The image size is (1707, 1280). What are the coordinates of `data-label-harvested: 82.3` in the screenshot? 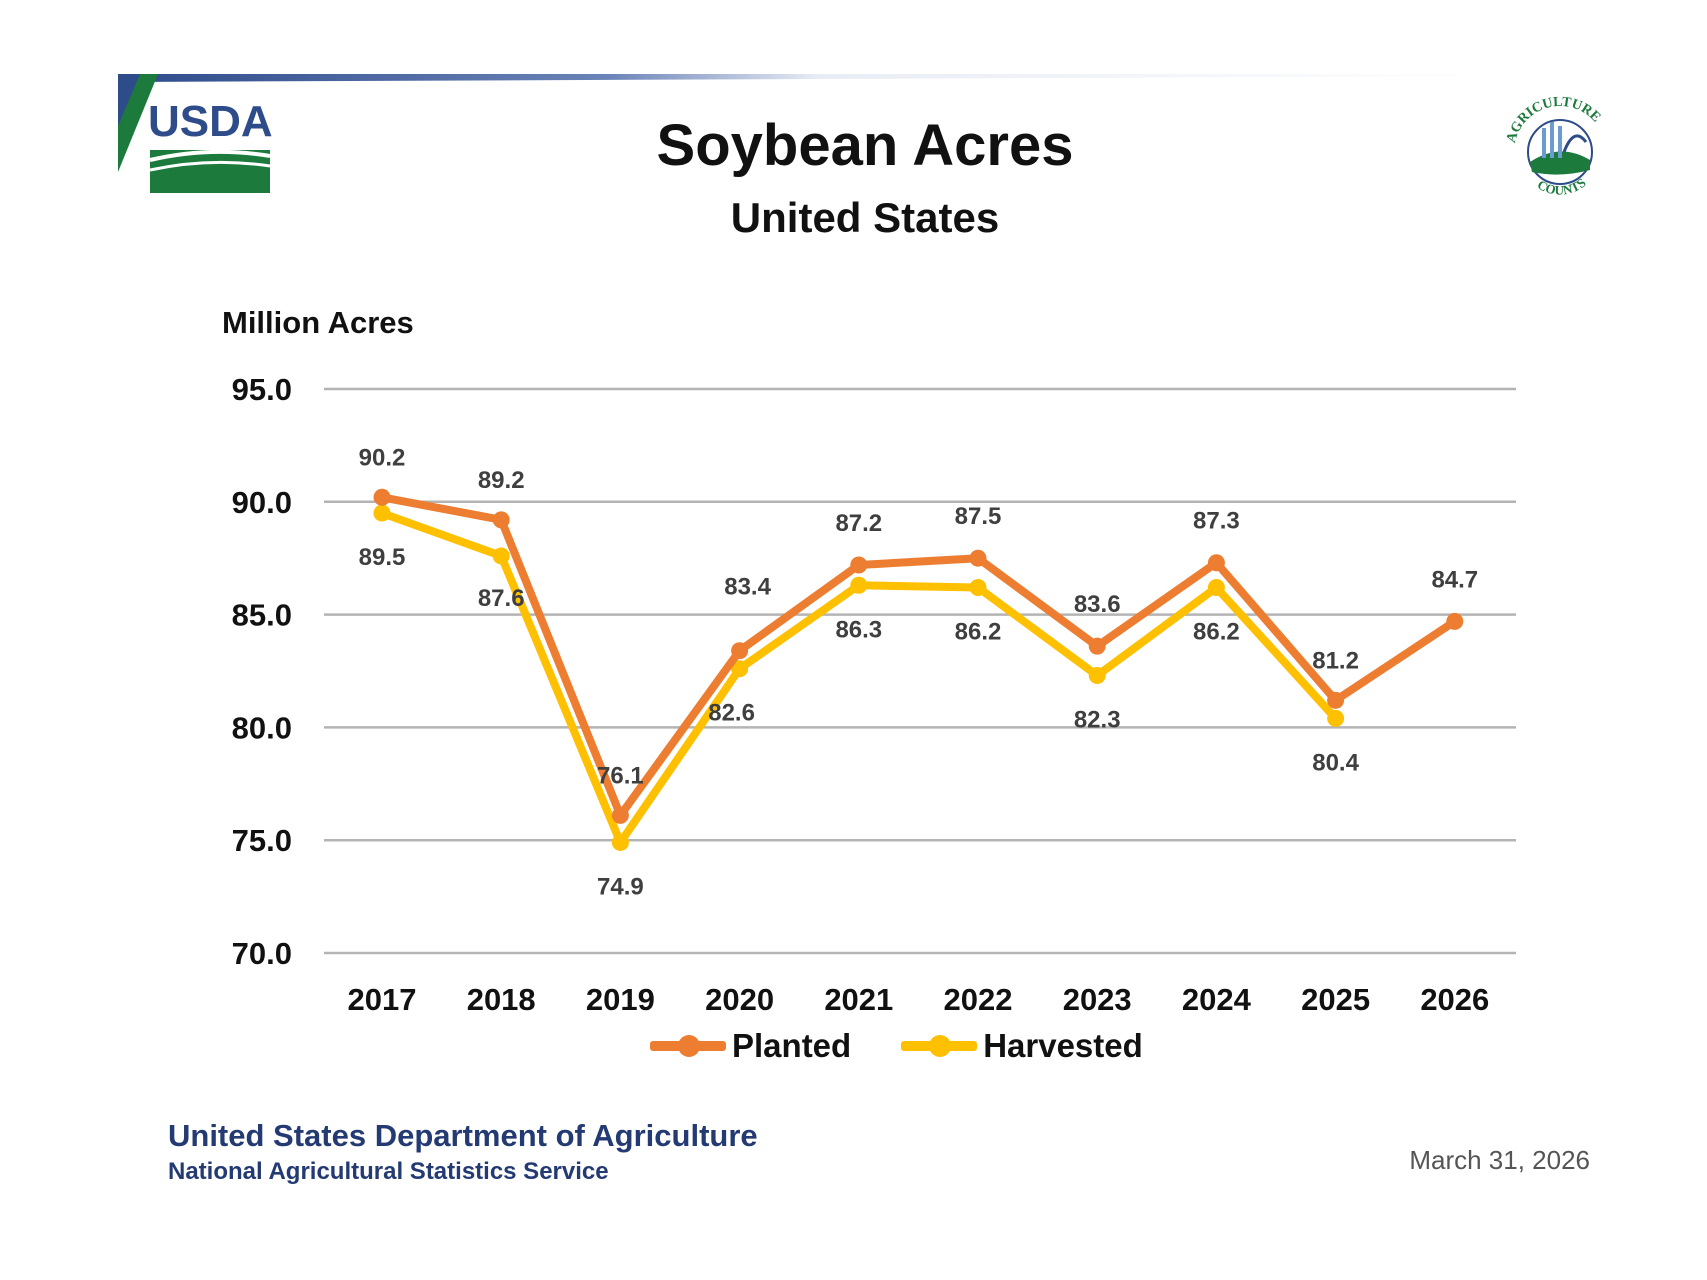 It's located at (1097, 720).